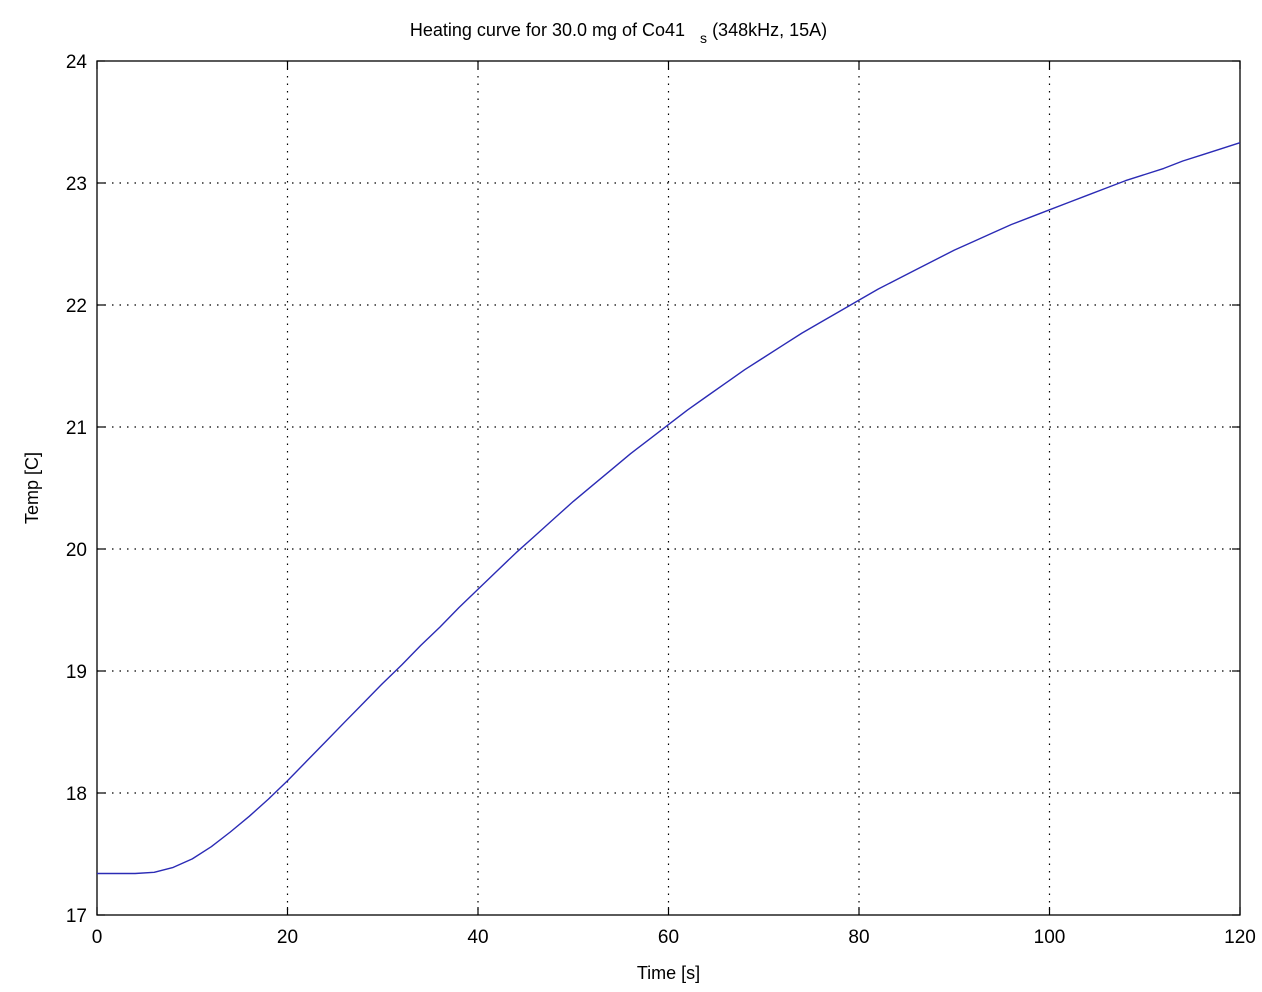 Image resolution: width=1262 pixels, height=992 pixels. Describe the element at coordinates (77, 489) in the screenshot. I see `y-tick-labels: 17 18 19 20 21 22 23 24` at that location.